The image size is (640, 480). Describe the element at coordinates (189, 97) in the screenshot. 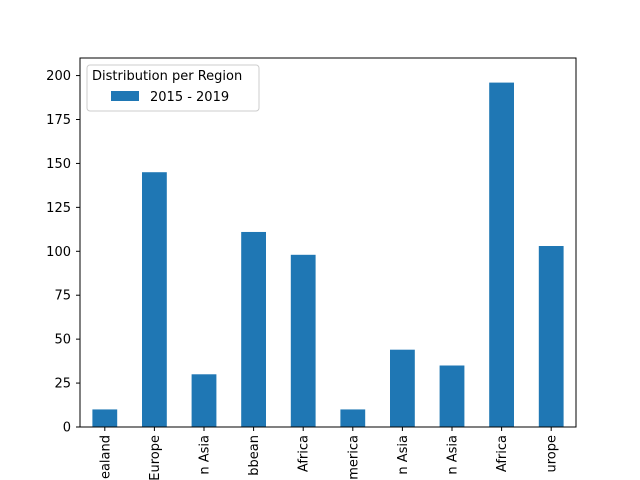

I see `legend-entry-label: 2015 - 2019` at that location.